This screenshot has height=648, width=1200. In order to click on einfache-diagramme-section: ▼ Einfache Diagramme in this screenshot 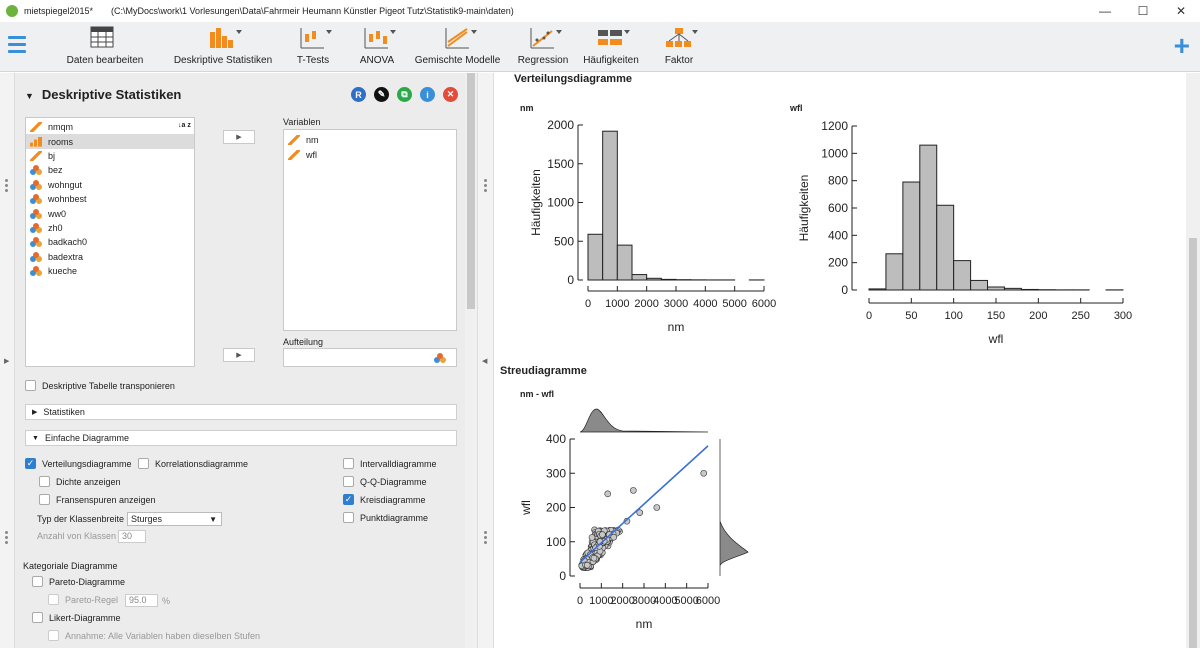, I will do `click(241, 438)`.